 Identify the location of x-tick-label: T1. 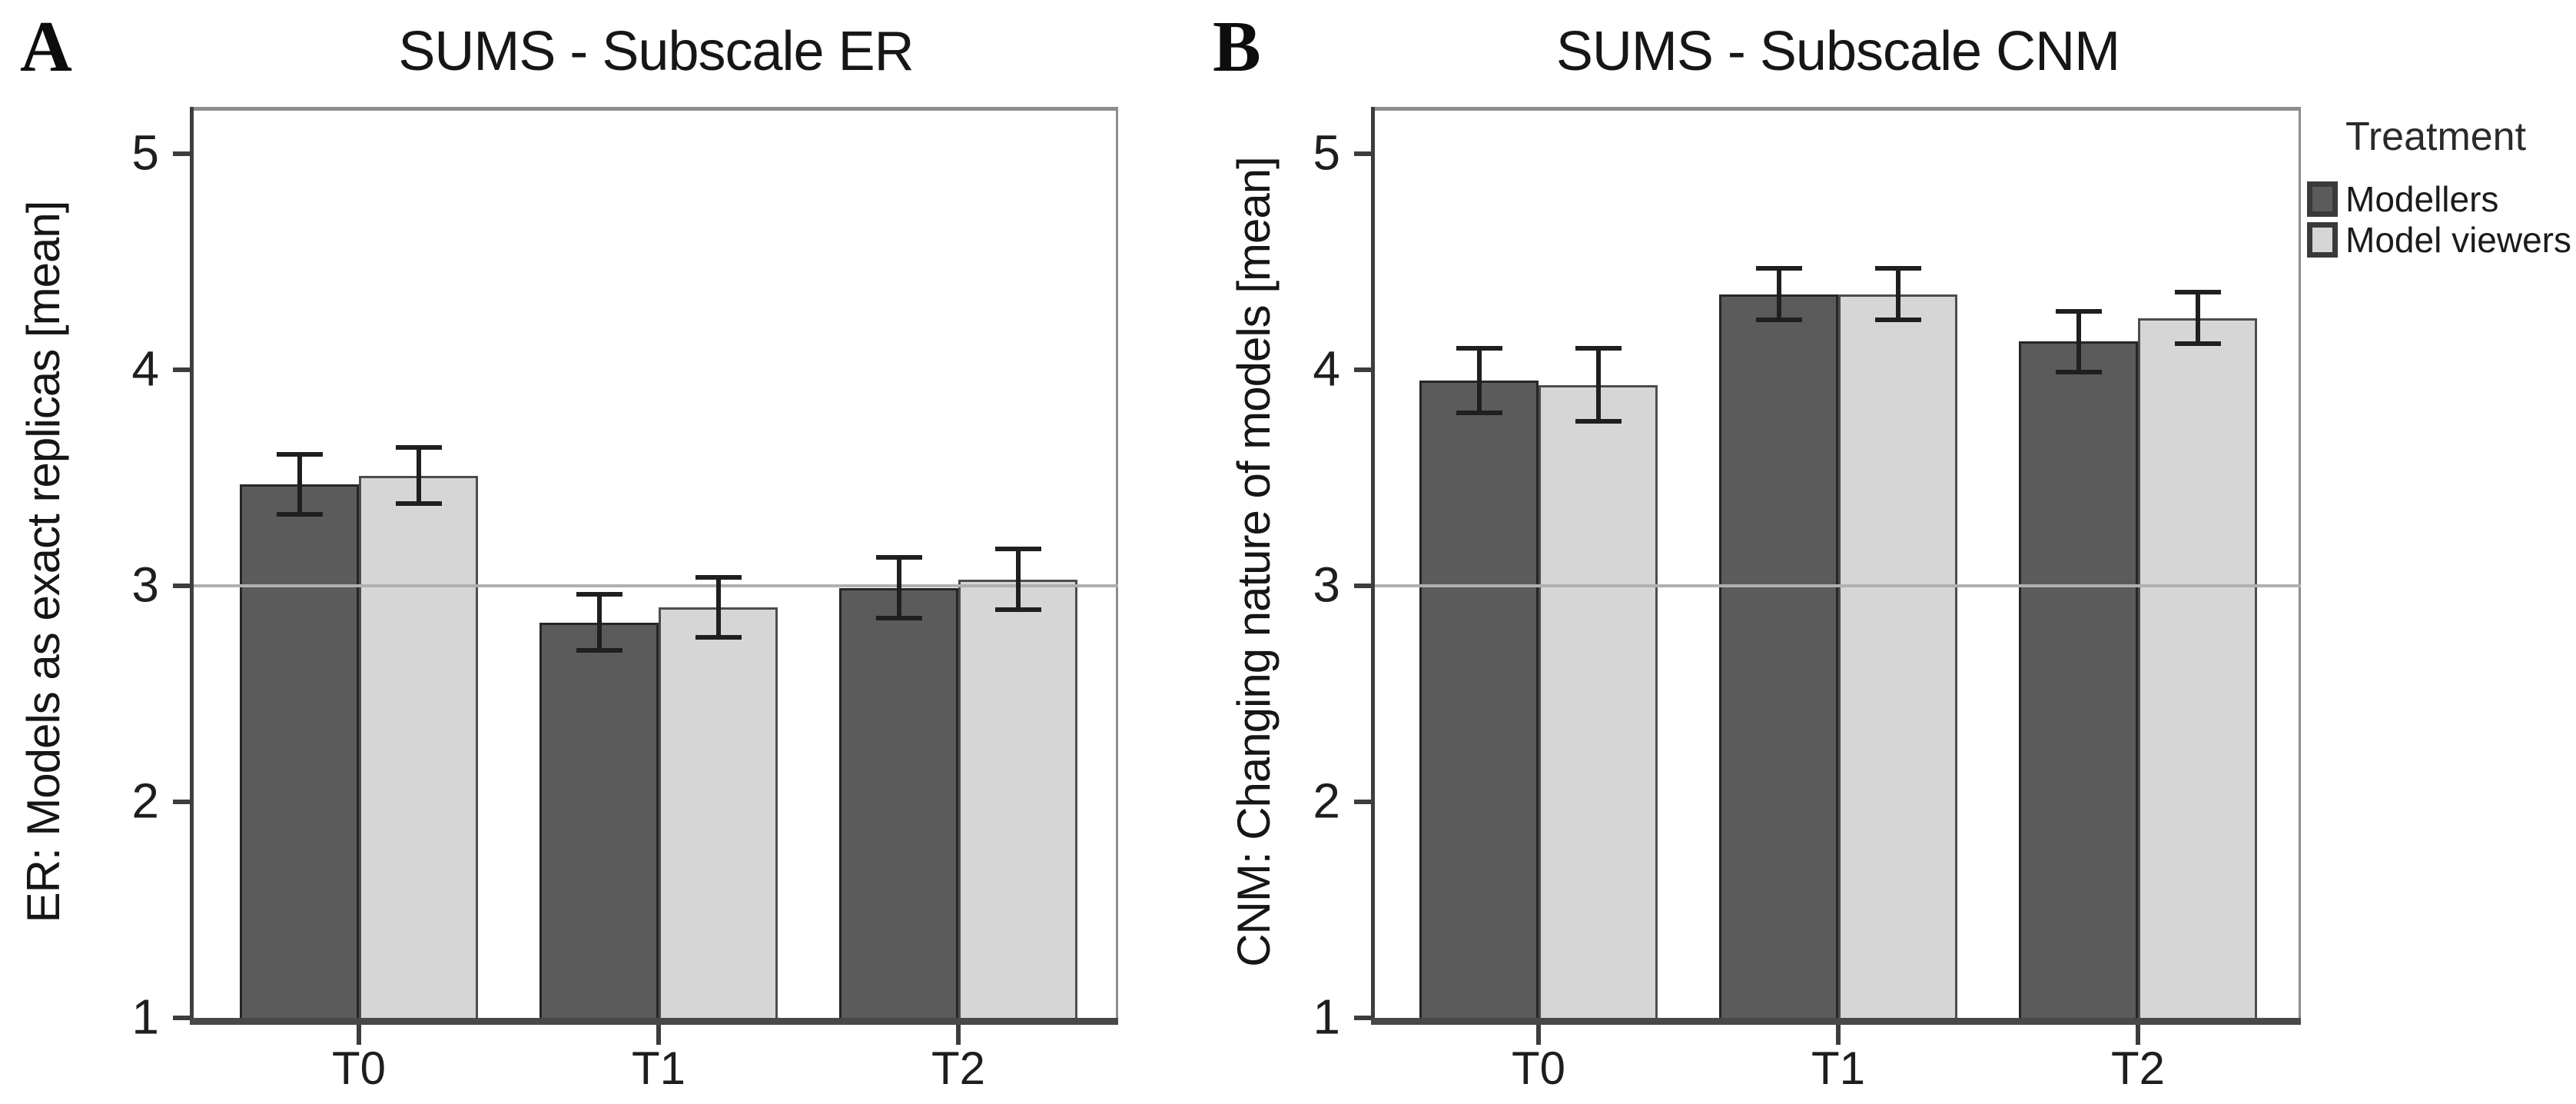
(1838, 1068).